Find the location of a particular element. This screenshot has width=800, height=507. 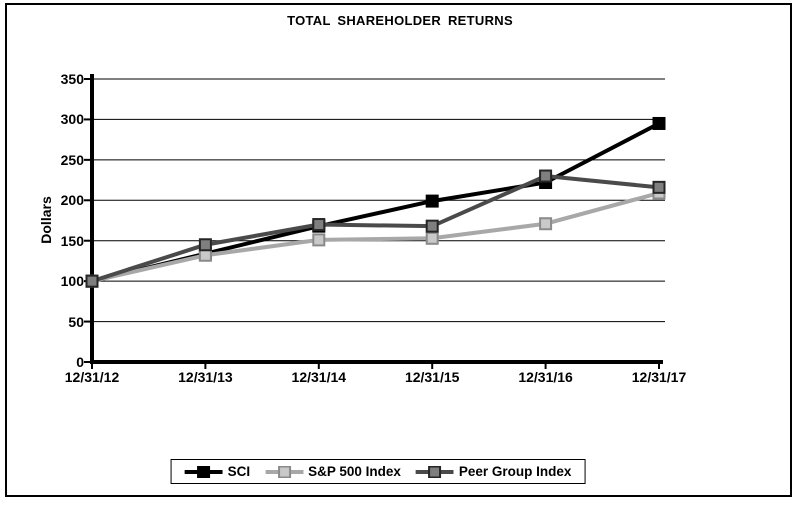

y-tick-label: 100 is located at coordinates (72, 281).